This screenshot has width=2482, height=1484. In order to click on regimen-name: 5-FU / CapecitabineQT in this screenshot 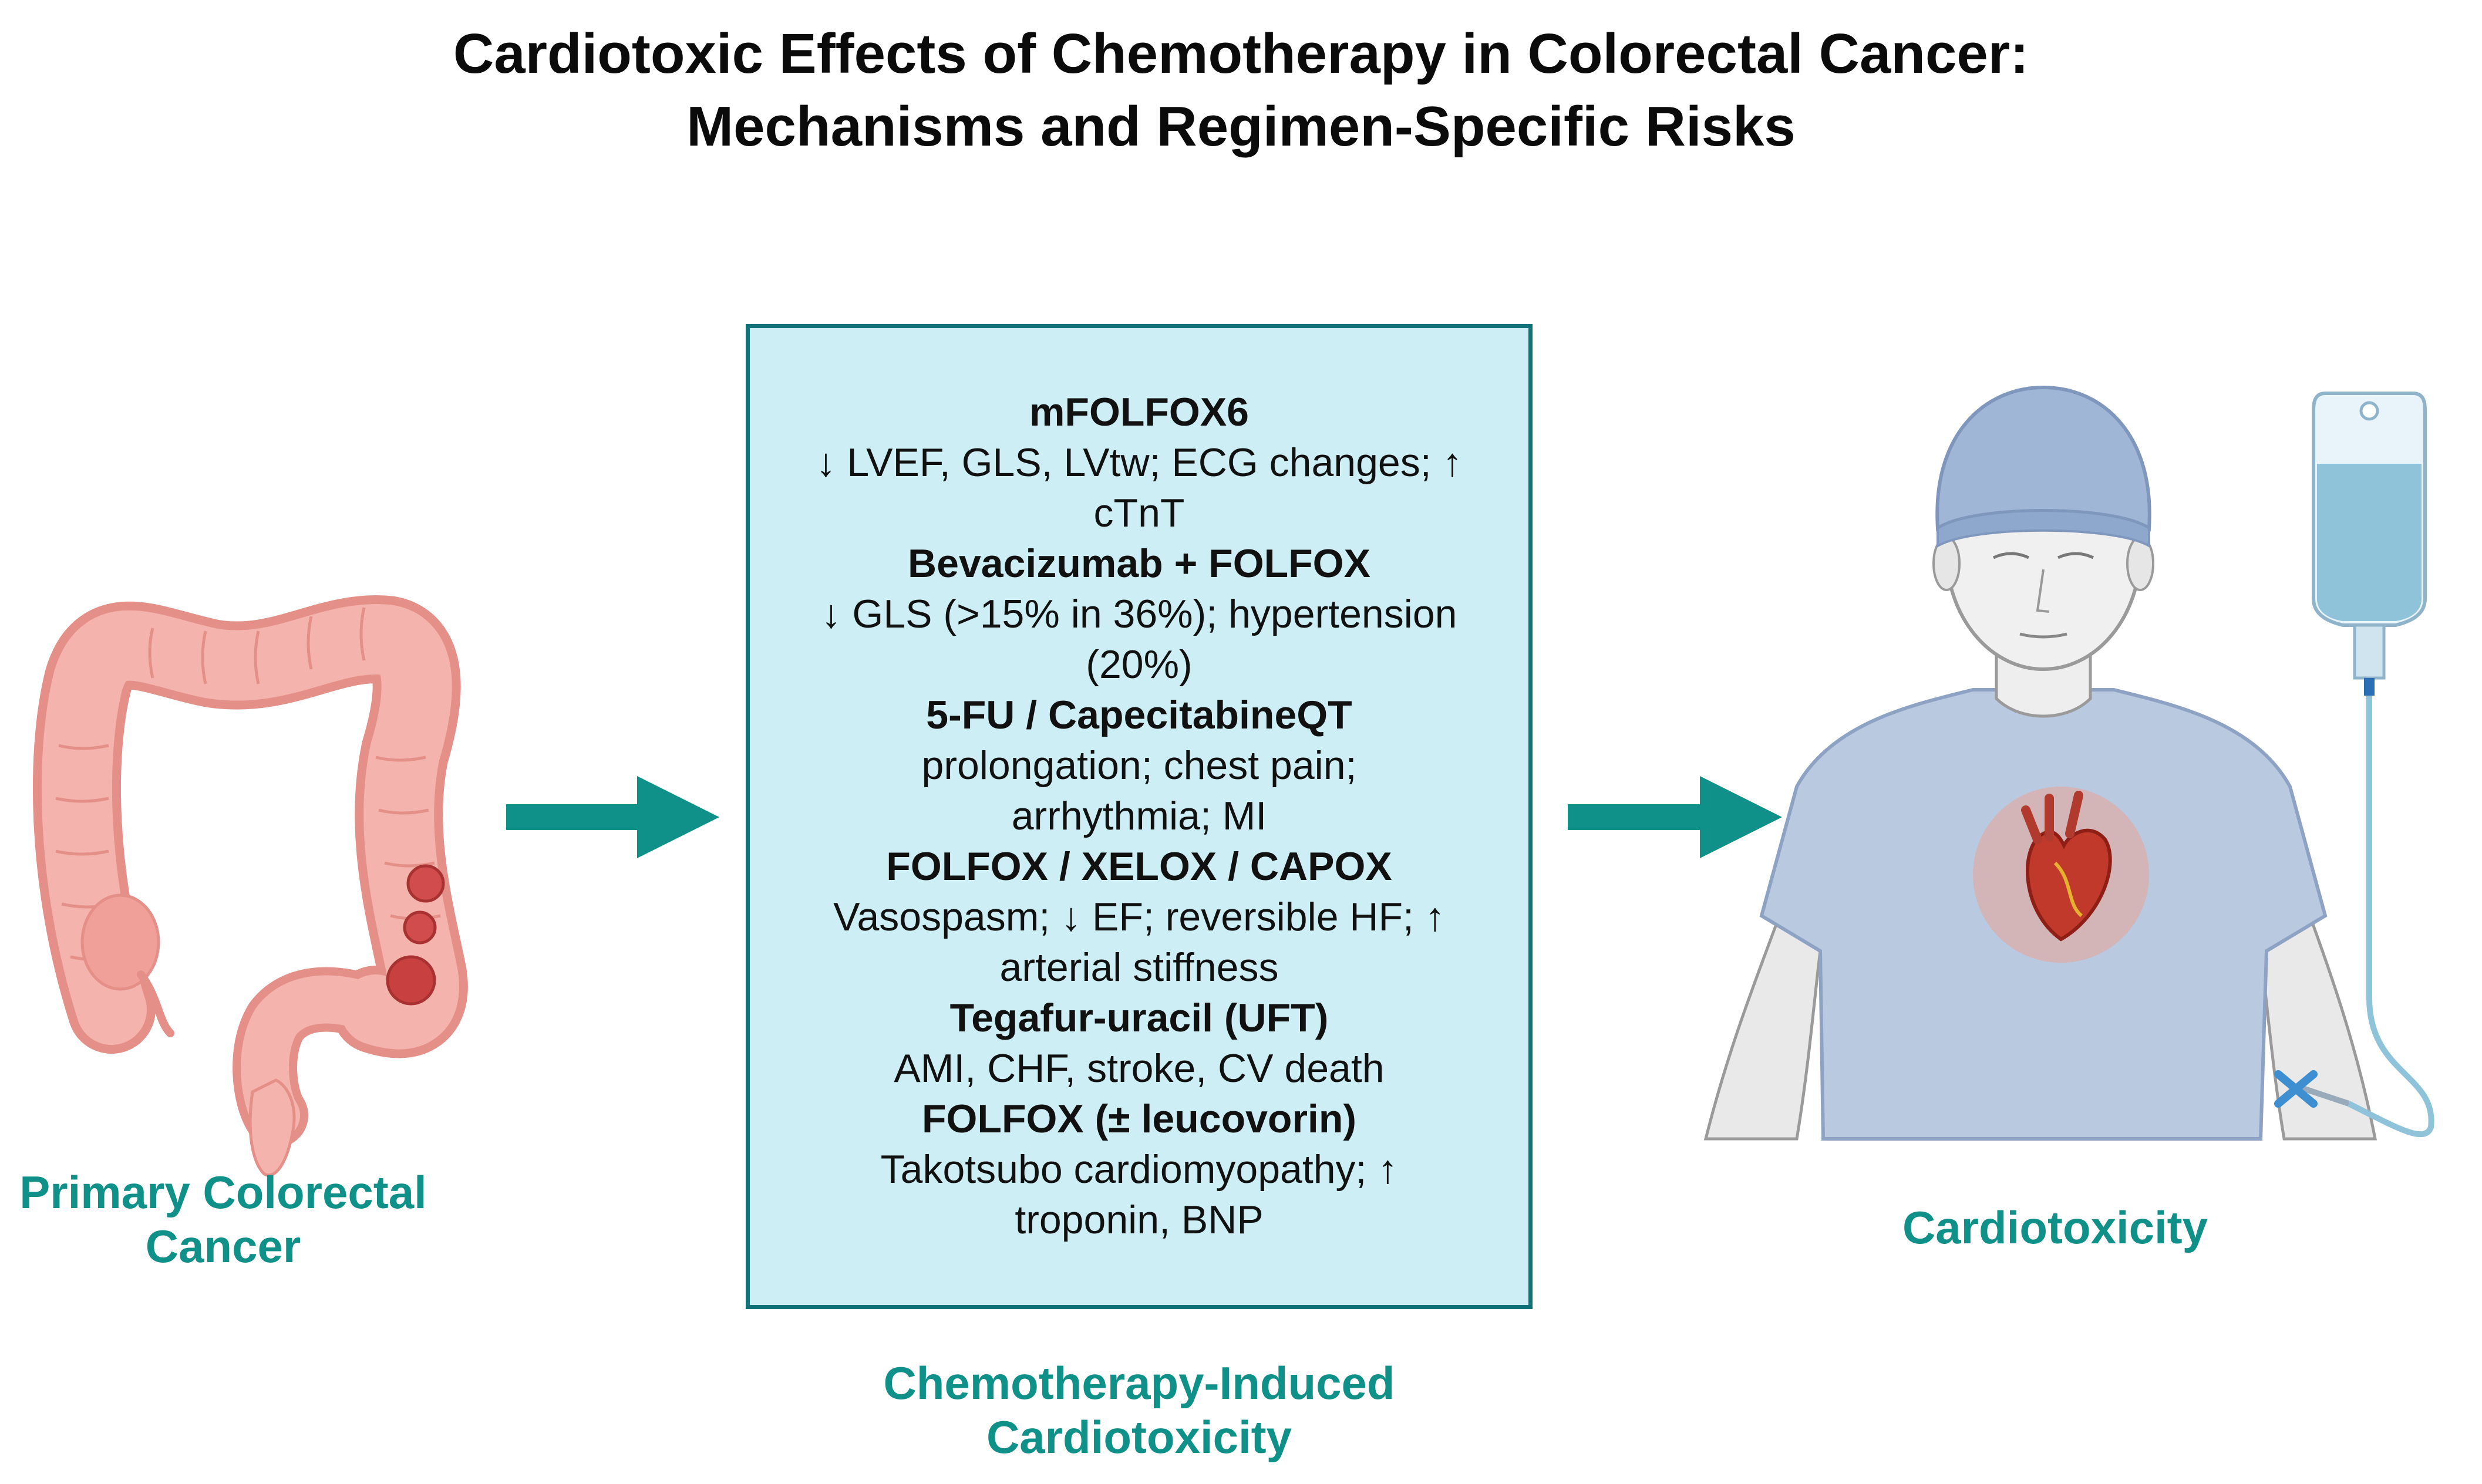, I will do `click(1139, 715)`.